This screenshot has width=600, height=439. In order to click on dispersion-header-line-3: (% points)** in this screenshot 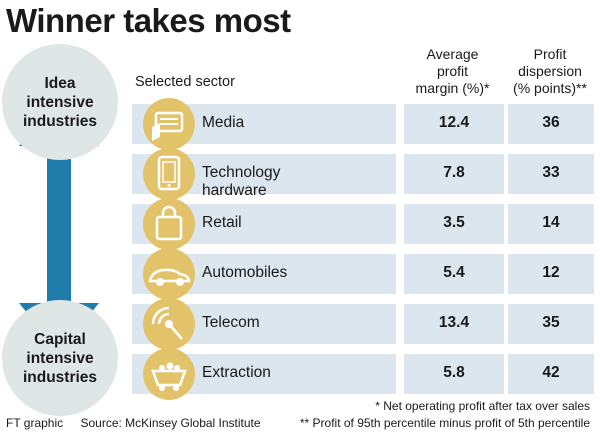, I will do `click(550, 88)`.